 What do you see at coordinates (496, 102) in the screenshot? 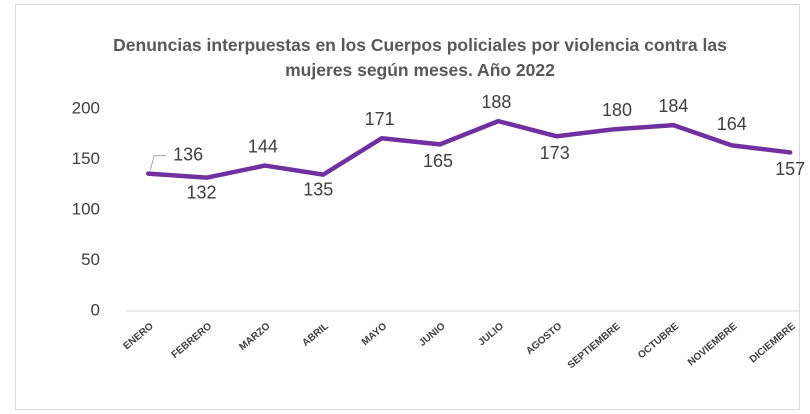
I see `data-label: 188` at bounding box center [496, 102].